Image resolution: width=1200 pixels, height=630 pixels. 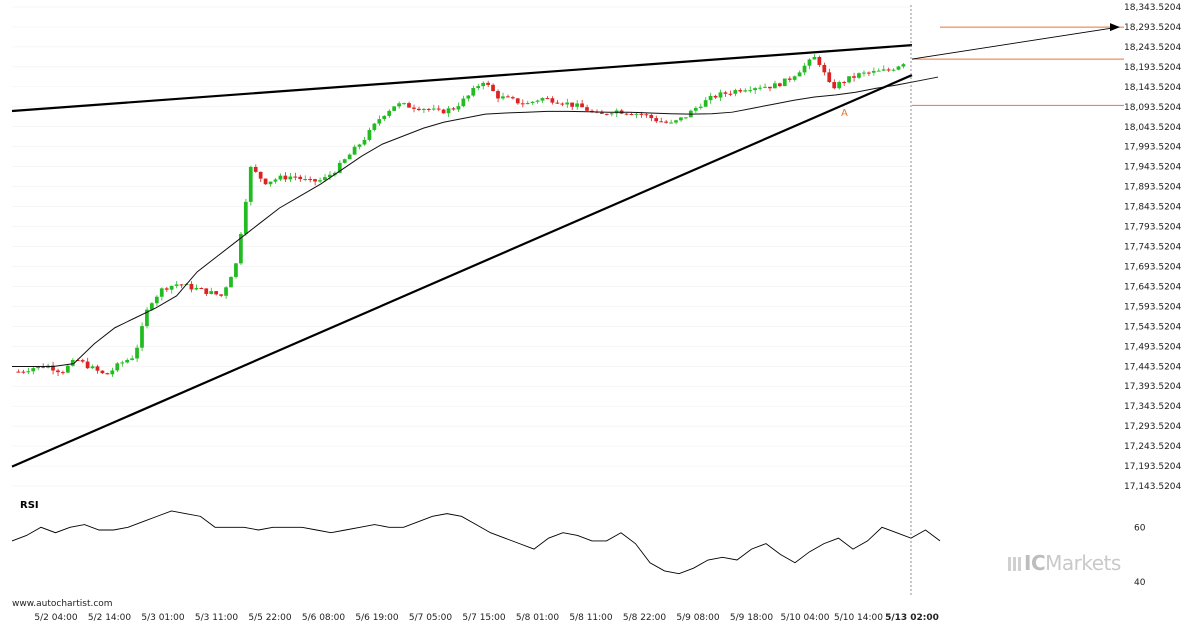 I want to click on x-tick-label: 5/6 08:00, so click(x=324, y=618).